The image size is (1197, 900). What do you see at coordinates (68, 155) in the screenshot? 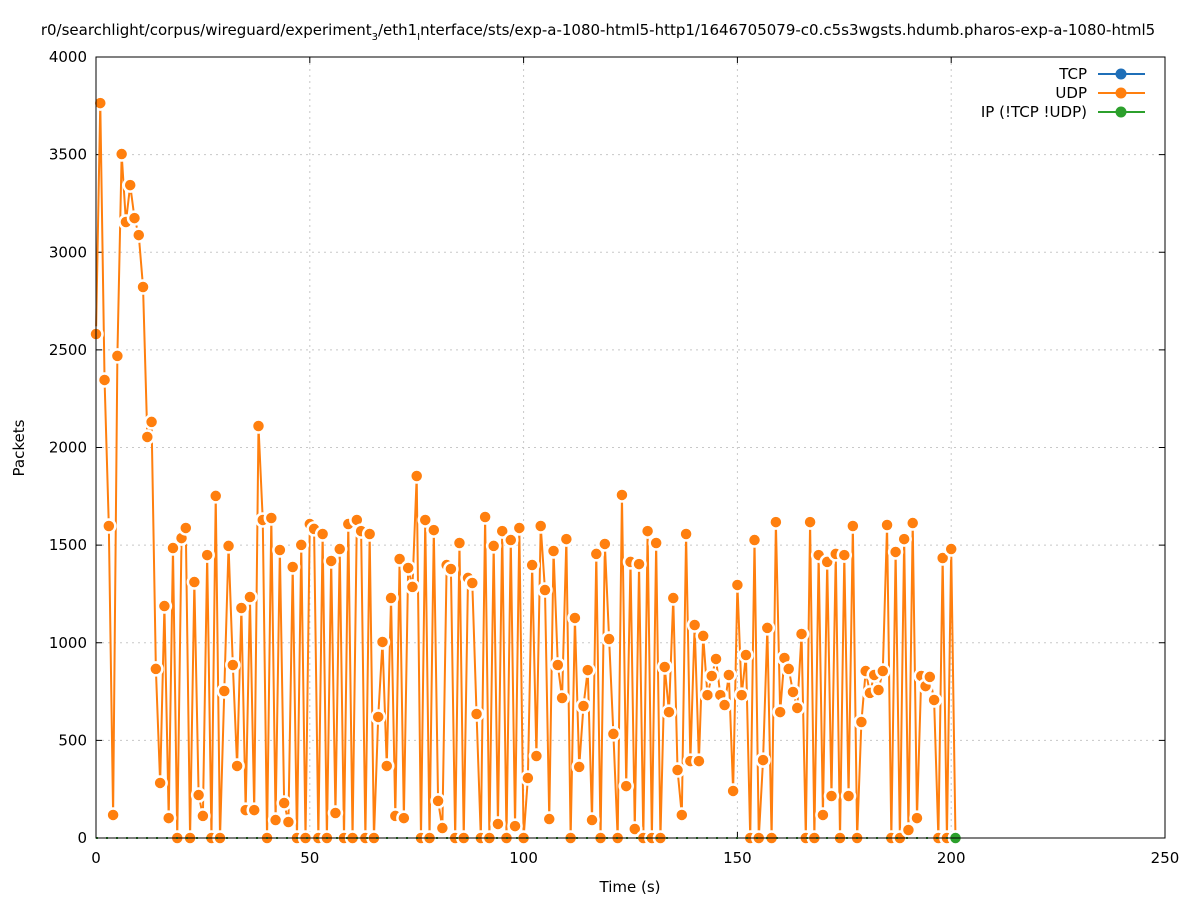
I see `y-tick-label: 3500` at bounding box center [68, 155].